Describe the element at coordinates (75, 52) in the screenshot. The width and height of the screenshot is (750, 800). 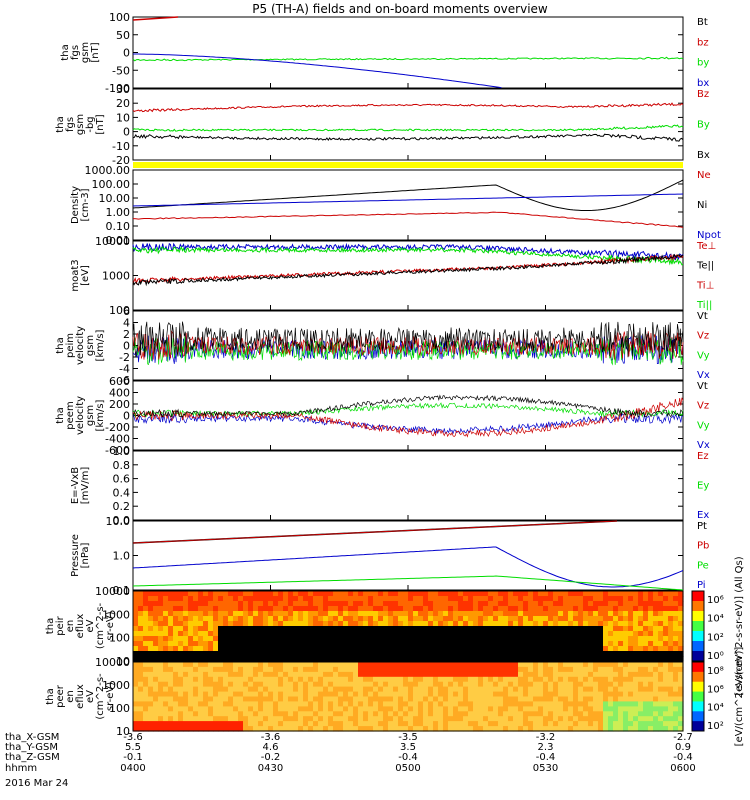
I see `y-axis-label-line: fgs` at that location.